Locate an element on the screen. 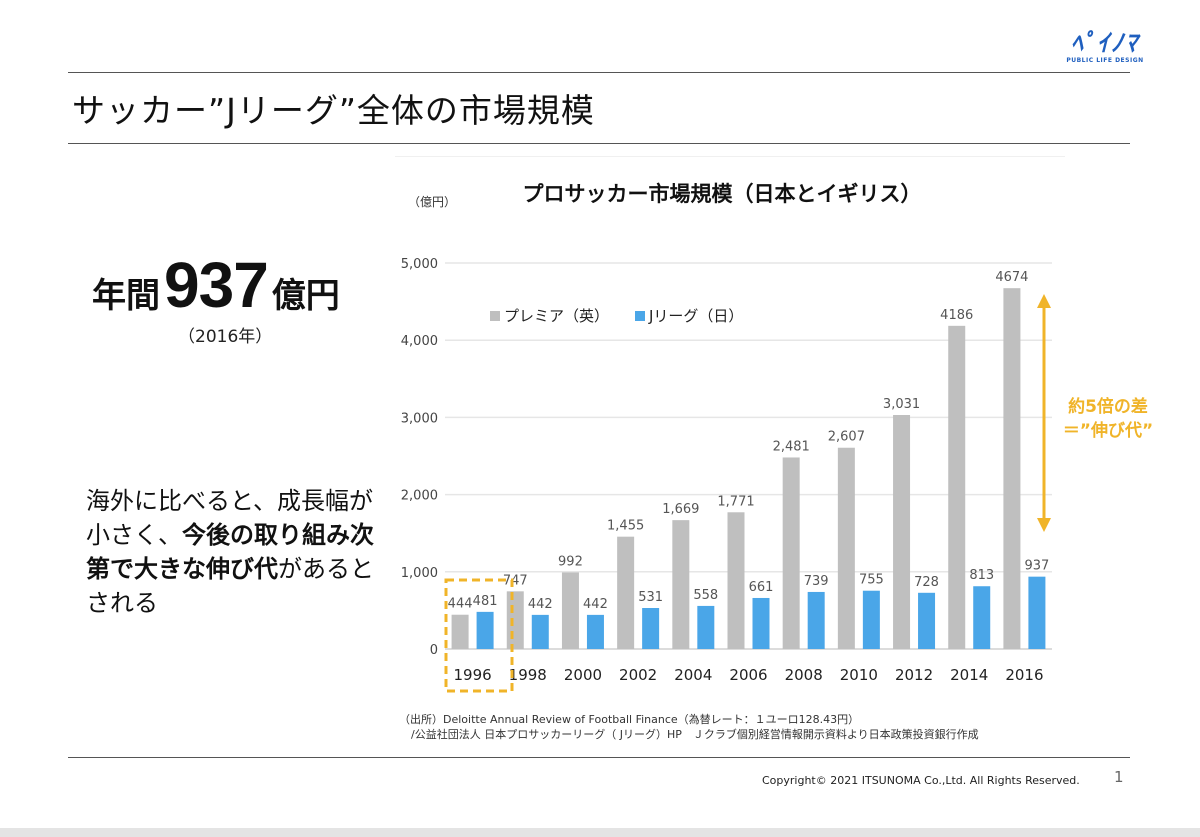 The width and height of the screenshot is (1200, 837). description-part: 海外に比べると、成長幅が小さく、 is located at coordinates (230, 518).